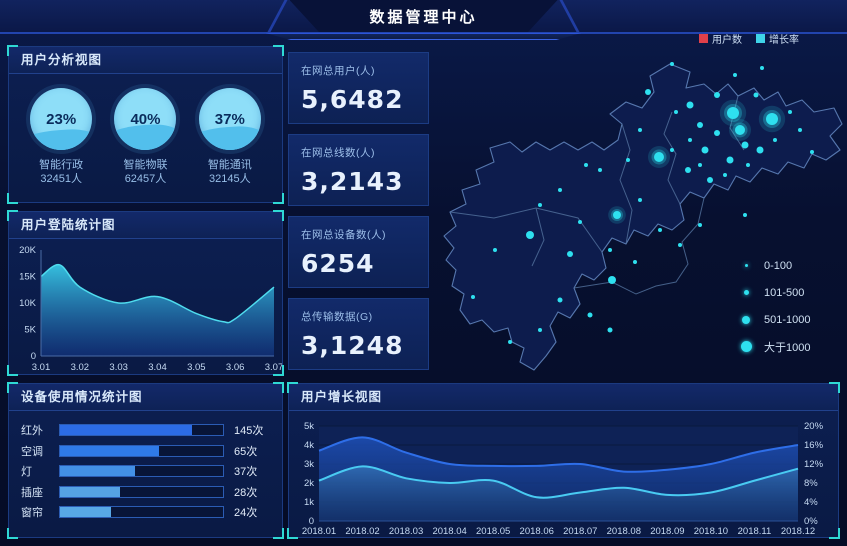 This screenshot has height=546, width=847. What do you see at coordinates (667, 531) in the screenshot?
I see `svg-text: 2018.09` at bounding box center [667, 531].